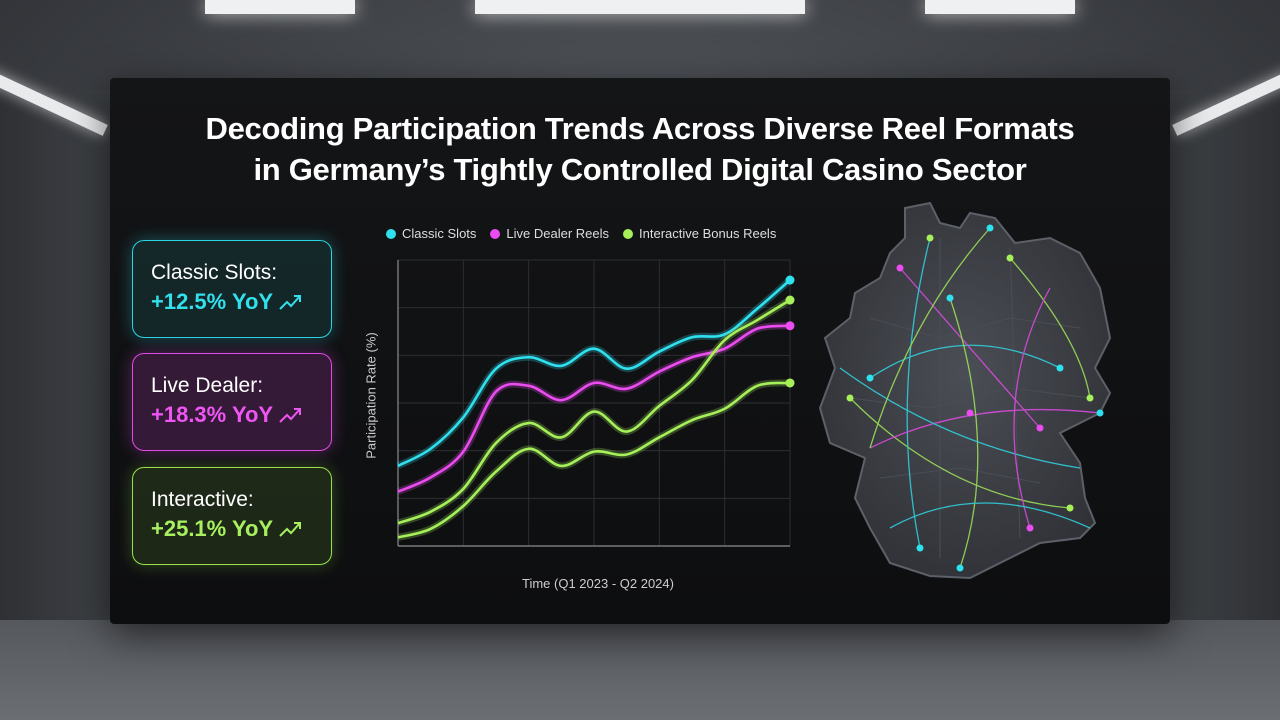 This screenshot has width=1280, height=720. I want to click on line-chart, so click(595, 403).